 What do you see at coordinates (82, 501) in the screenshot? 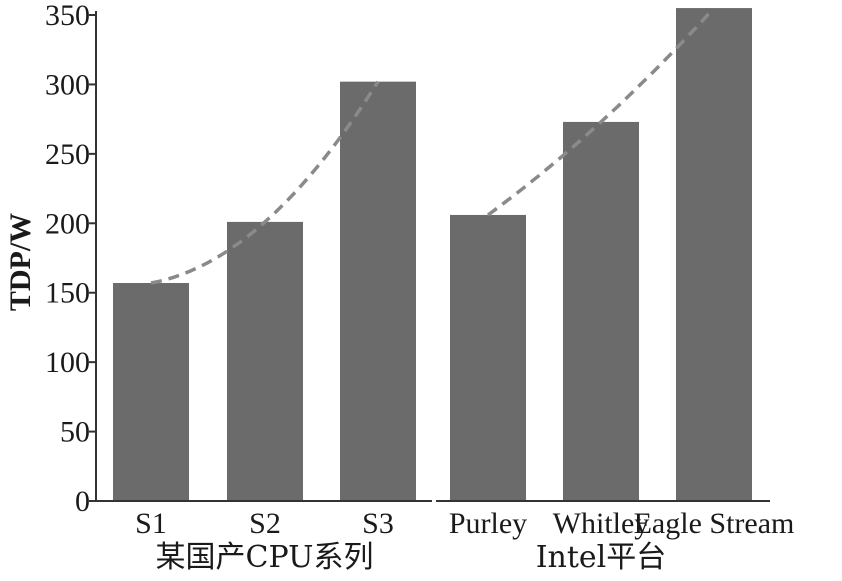
I see `y-tick-label: 0` at bounding box center [82, 501].